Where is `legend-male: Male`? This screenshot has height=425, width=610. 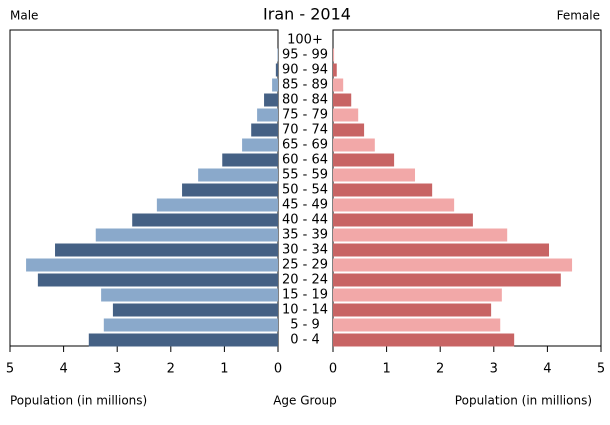
legend-male: Male is located at coordinates (24, 16).